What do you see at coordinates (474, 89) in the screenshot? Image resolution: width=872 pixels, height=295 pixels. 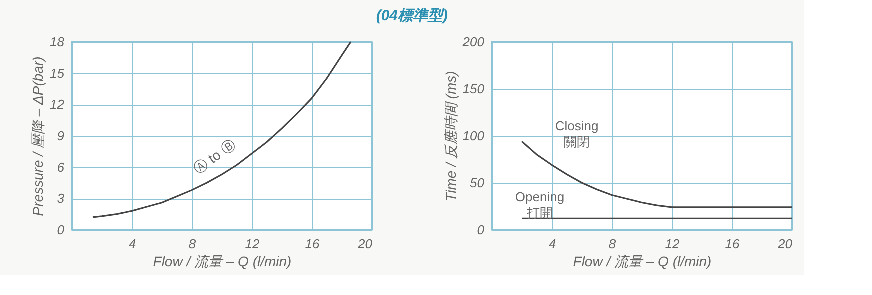 I see `y-tick-label: 150` at bounding box center [474, 89].